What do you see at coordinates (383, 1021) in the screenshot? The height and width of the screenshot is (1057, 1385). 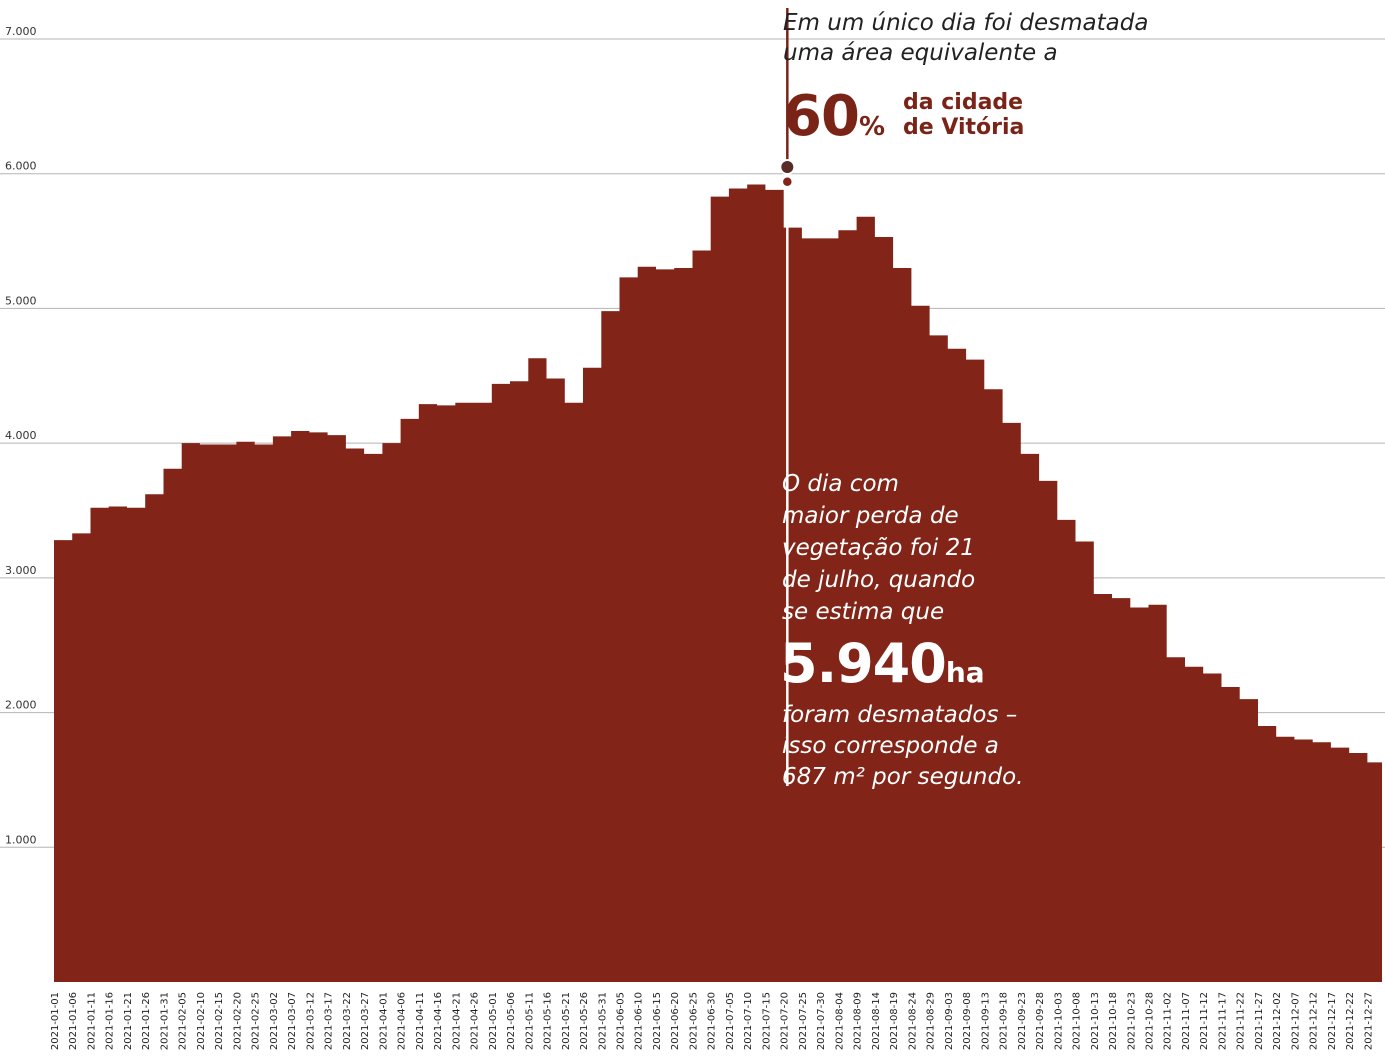 I see `x-tick-label: 2021-04-01` at bounding box center [383, 1021].